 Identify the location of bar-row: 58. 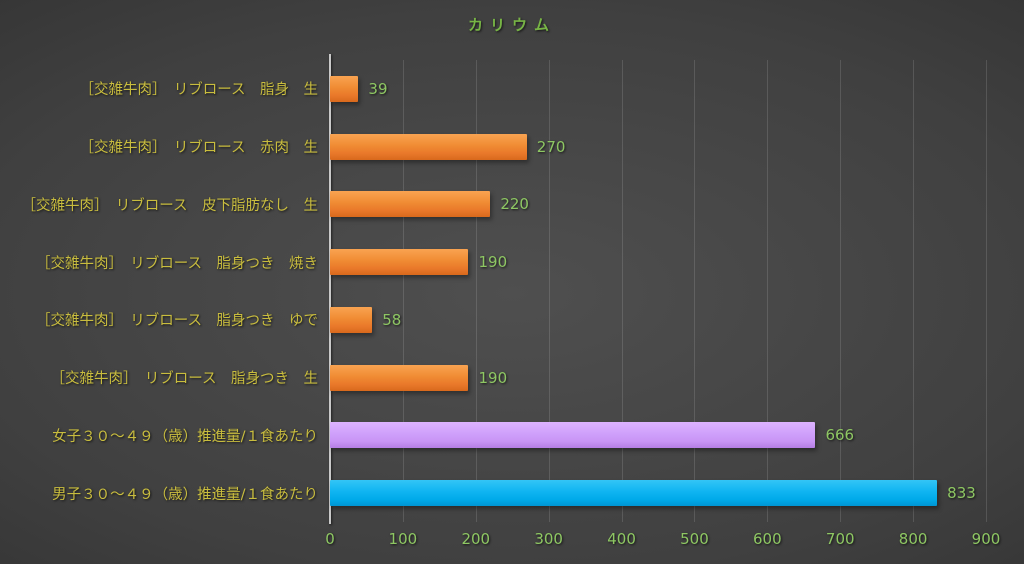
(658, 320).